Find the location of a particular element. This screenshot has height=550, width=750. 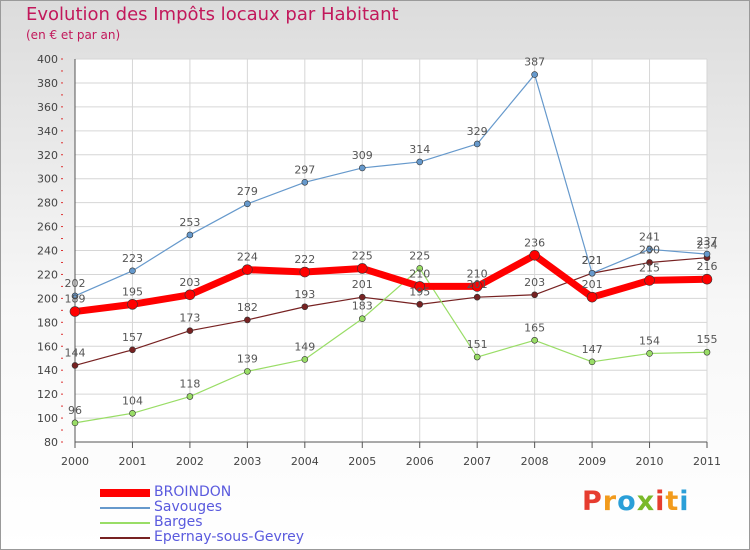

data-label-epernay: 221 is located at coordinates (592, 260).